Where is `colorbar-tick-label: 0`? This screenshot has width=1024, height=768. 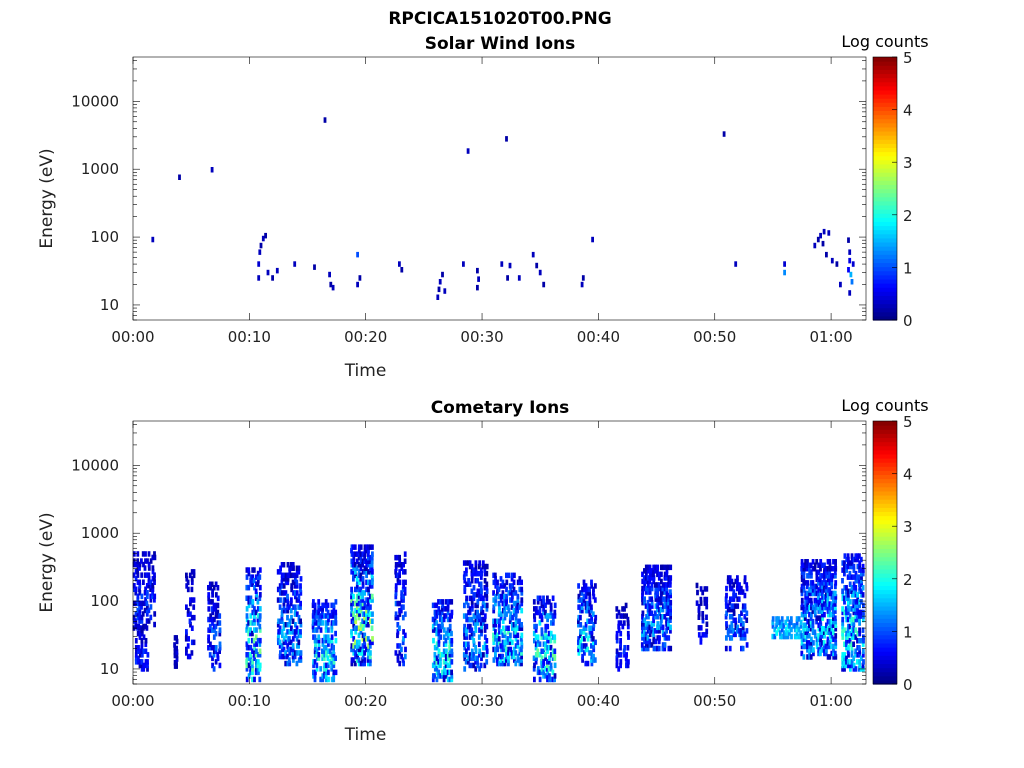 colorbar-tick-label: 0 is located at coordinates (908, 685).